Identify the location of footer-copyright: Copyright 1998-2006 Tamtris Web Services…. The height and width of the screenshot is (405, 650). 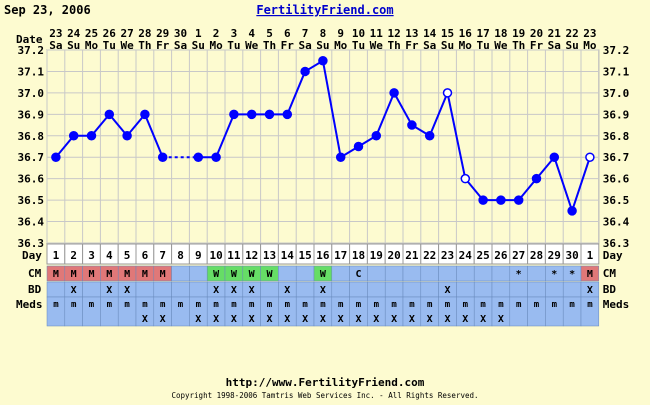
(324, 395).